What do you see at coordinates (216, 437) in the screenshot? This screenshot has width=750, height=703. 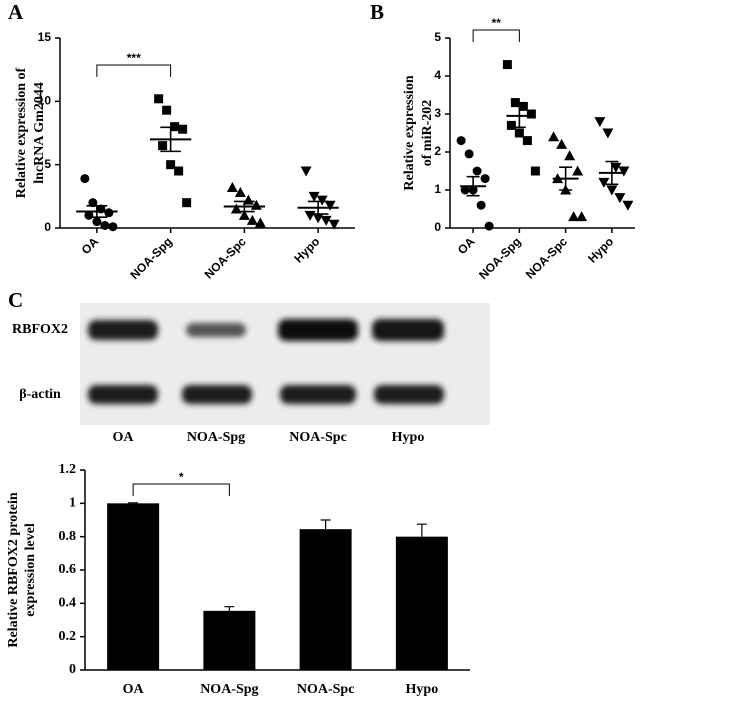 I see `blot-lane-label: NOA-Spg` at bounding box center [216, 437].